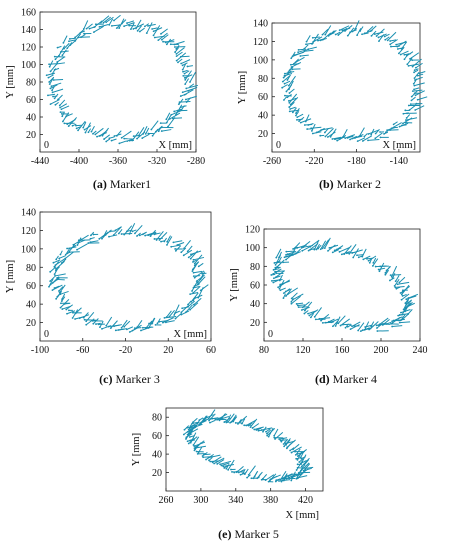  I want to click on caption-text: Marker 3, so click(136, 379).